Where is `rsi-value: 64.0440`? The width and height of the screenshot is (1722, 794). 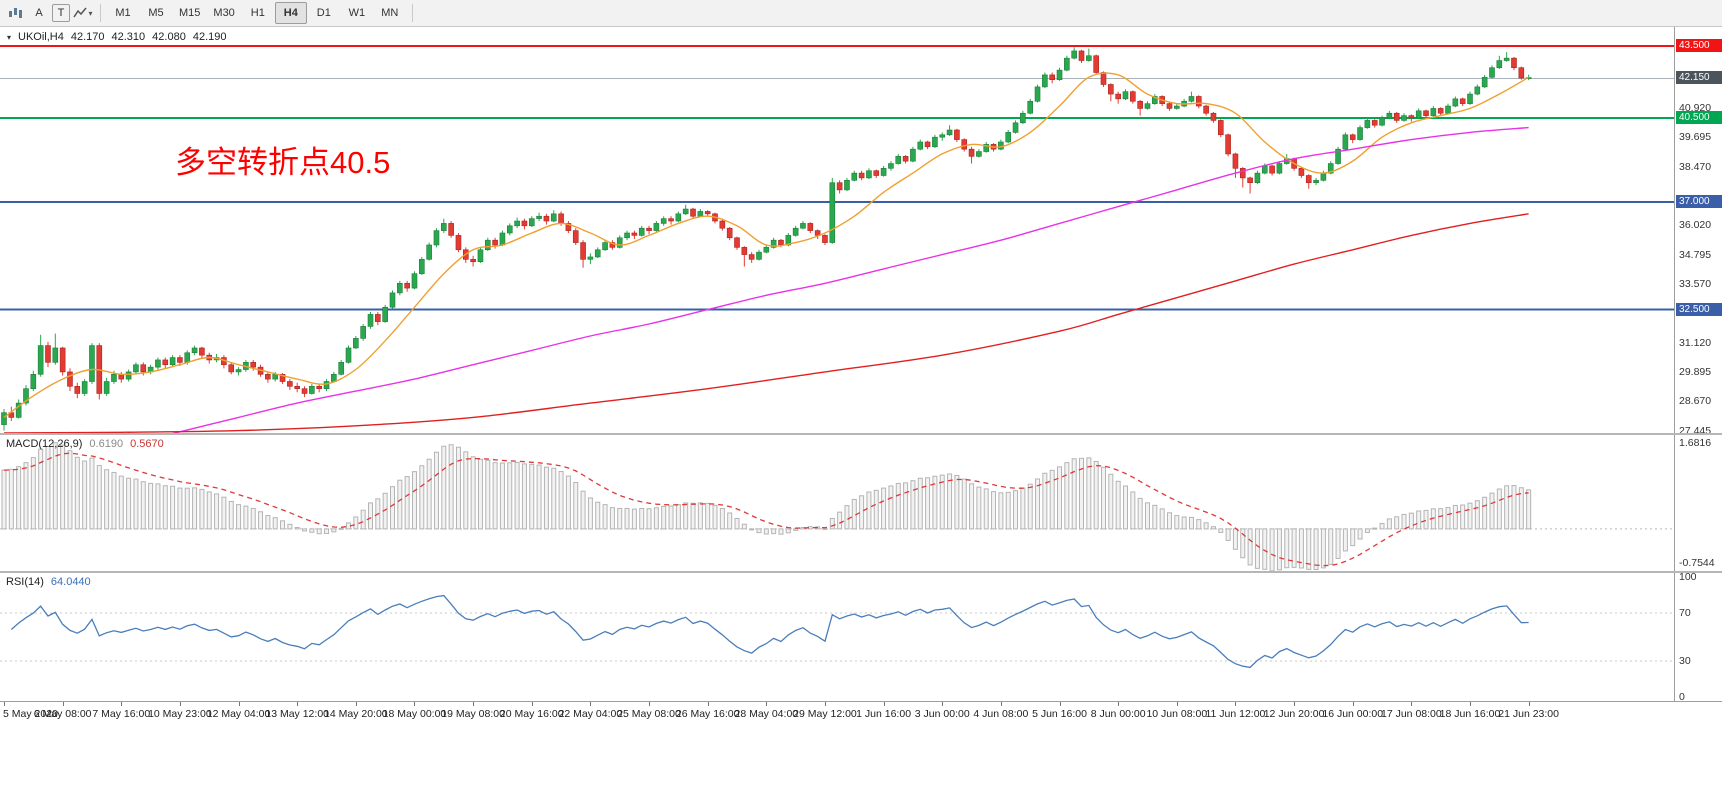
rsi-value: 64.0440 is located at coordinates (70, 582).